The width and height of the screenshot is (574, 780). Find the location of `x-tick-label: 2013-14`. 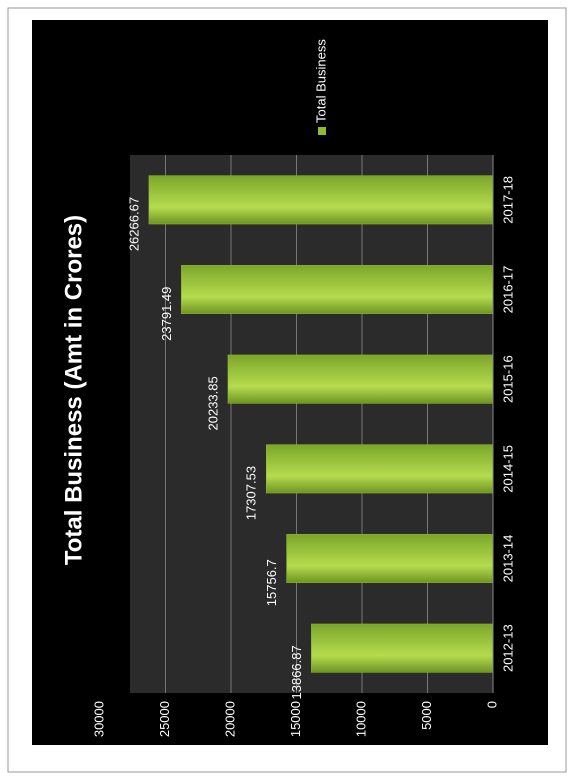

x-tick-label: 2013-14 is located at coordinates (507, 559).